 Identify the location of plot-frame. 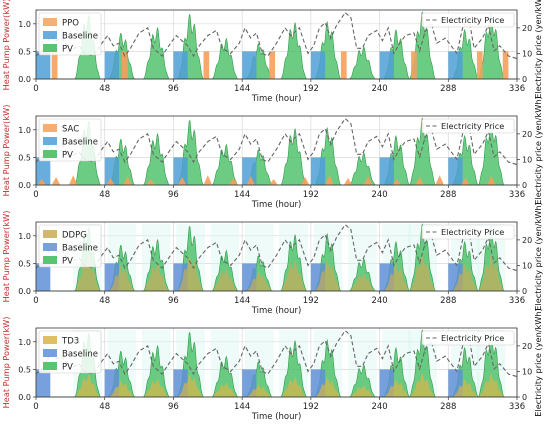
(276, 362).